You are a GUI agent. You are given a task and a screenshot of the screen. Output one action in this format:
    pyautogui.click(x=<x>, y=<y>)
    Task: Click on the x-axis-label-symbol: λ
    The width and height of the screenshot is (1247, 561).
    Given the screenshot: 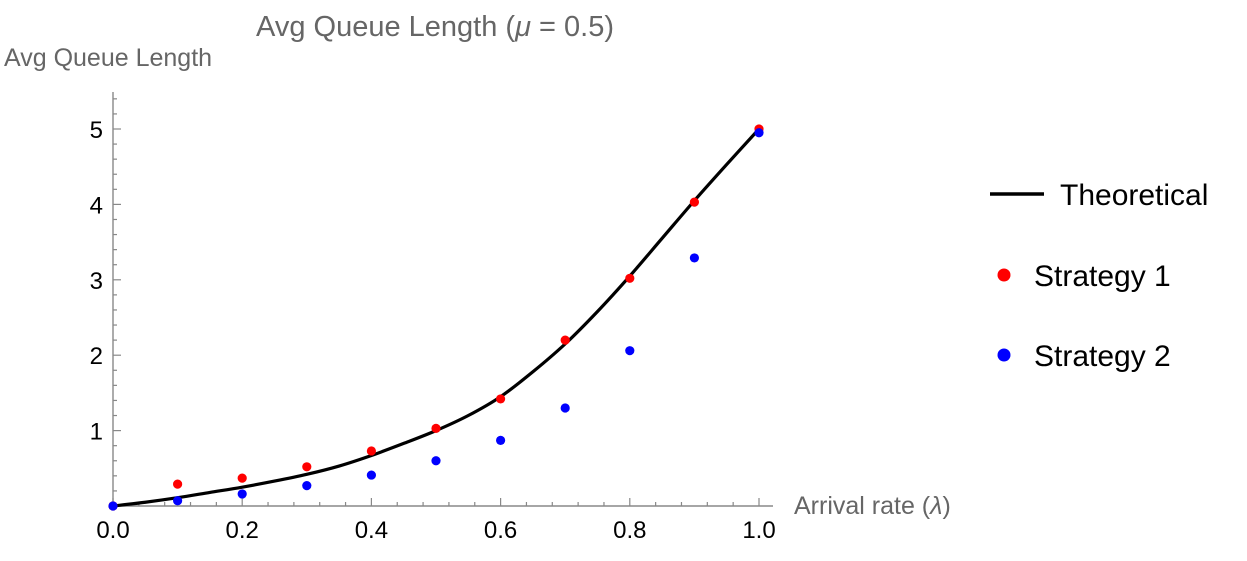 What is the action you would take?
    pyautogui.click(x=935, y=506)
    